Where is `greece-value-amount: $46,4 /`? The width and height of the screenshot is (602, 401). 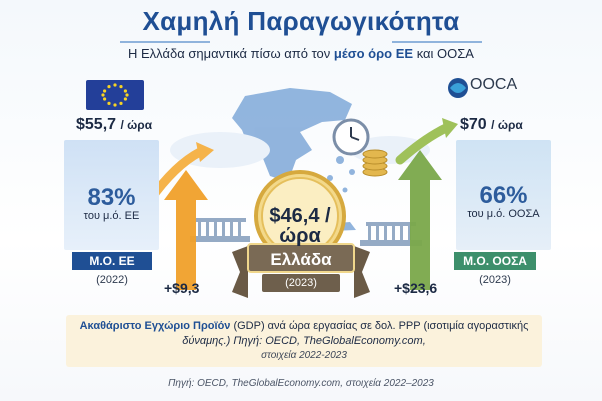
greece-value-amount: $46,4 / is located at coordinates (300, 216).